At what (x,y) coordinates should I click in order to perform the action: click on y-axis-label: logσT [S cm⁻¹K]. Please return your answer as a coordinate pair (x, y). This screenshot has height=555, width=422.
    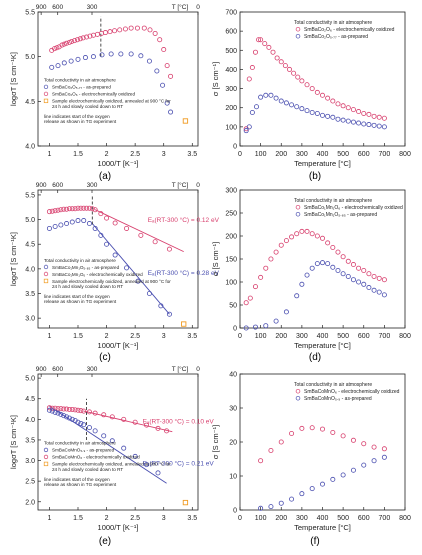
    Looking at the image, I should click on (13, 442).